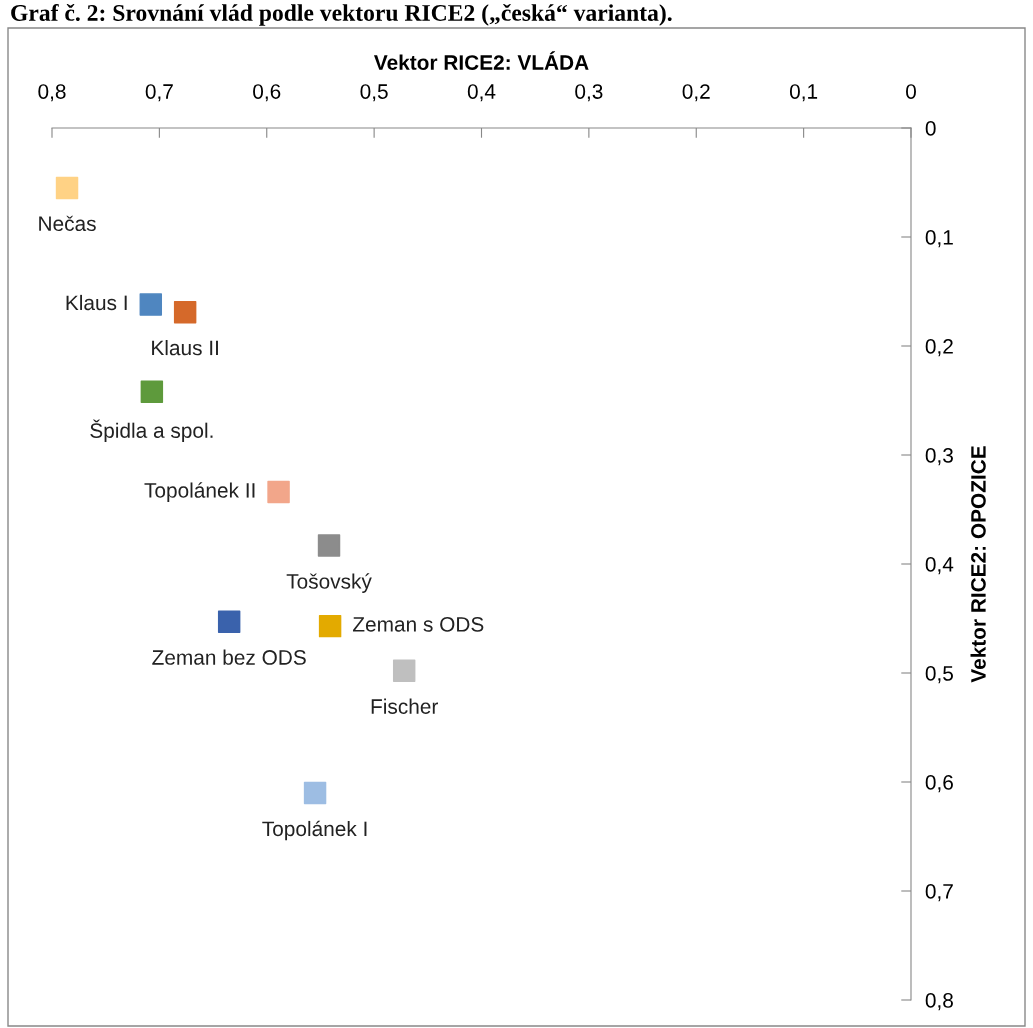 This screenshot has height=1028, width=1033. I want to click on x-tick-label: 0,7, so click(159, 93).